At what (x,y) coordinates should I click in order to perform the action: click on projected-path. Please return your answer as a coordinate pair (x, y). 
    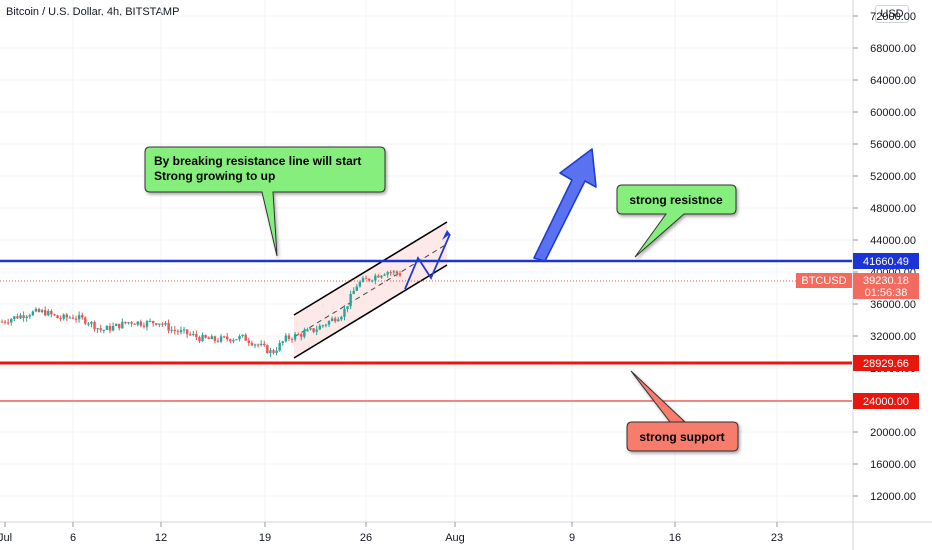
    Looking at the image, I should click on (427, 261).